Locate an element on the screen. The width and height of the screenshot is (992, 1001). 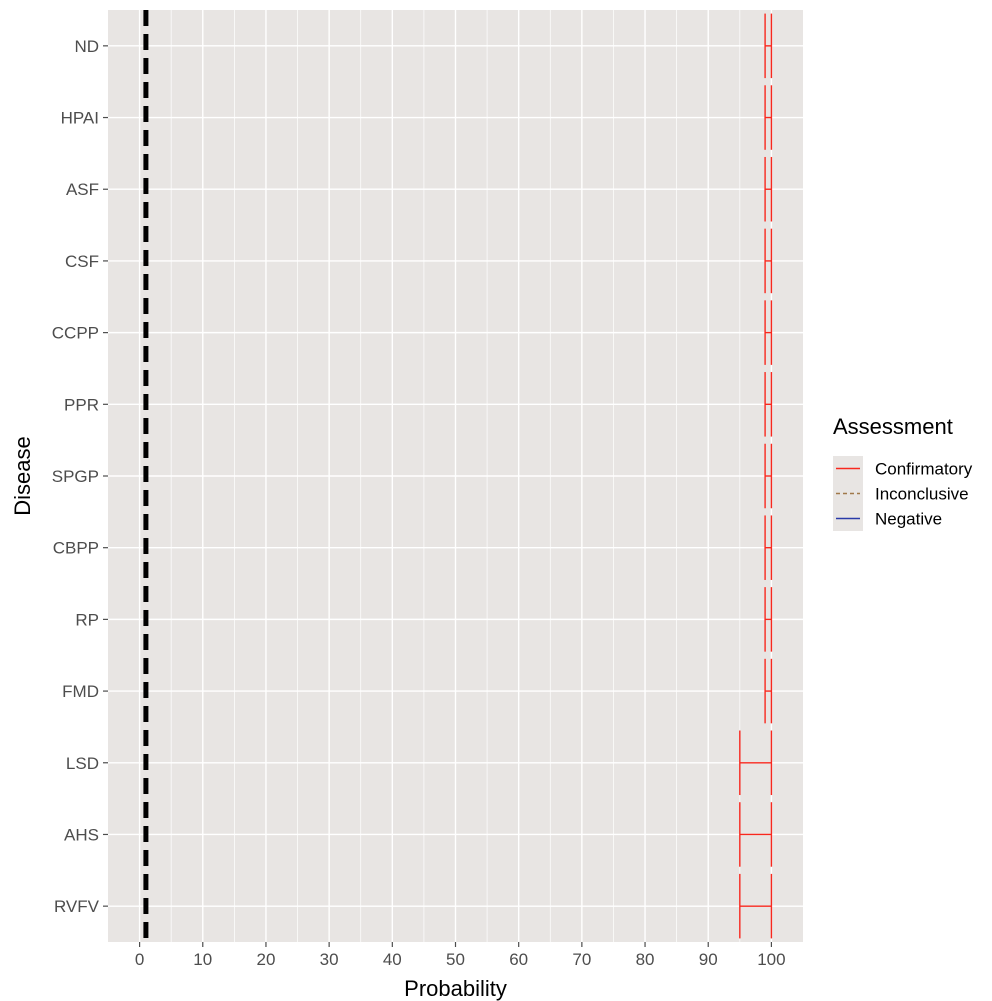
error-bar-ppr is located at coordinates (768, 404).